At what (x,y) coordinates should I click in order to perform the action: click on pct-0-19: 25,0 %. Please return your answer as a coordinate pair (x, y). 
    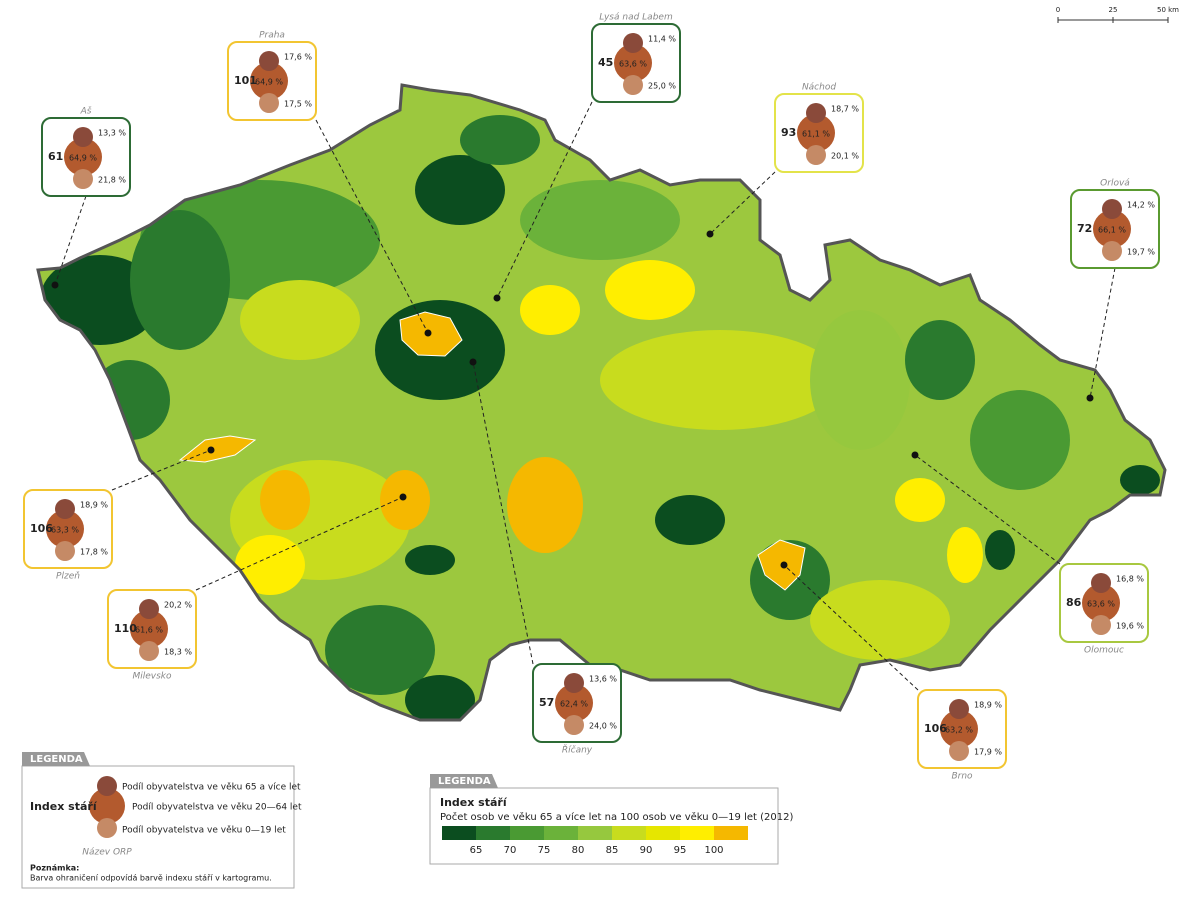
    Looking at the image, I should click on (662, 86).